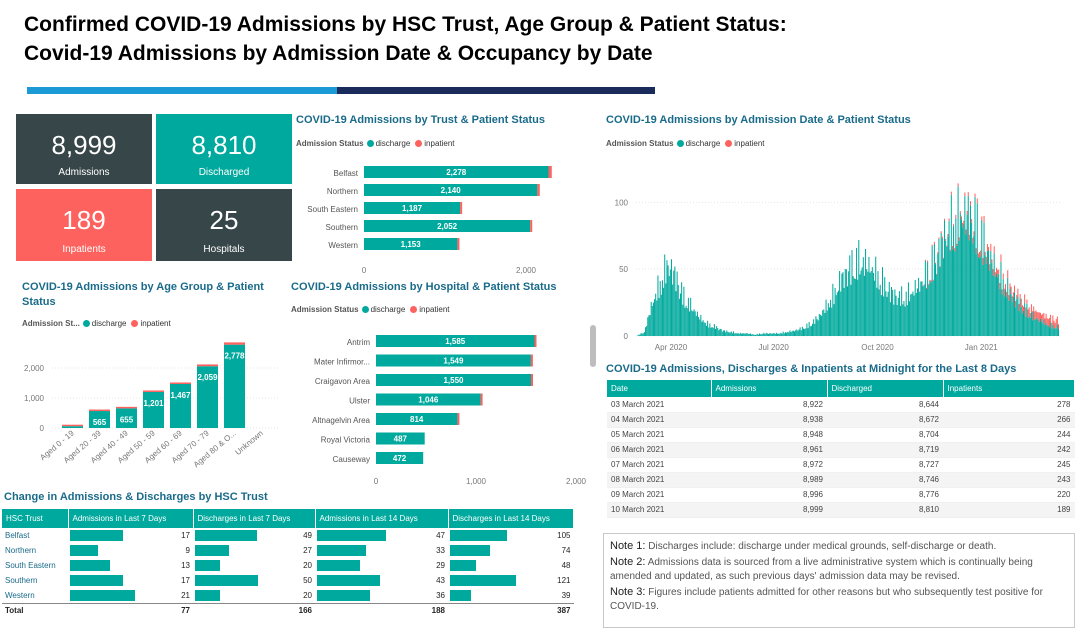 The height and width of the screenshot is (640, 1080). Describe the element at coordinates (346, 173) in the screenshot. I see `category-label: Belfast` at that location.